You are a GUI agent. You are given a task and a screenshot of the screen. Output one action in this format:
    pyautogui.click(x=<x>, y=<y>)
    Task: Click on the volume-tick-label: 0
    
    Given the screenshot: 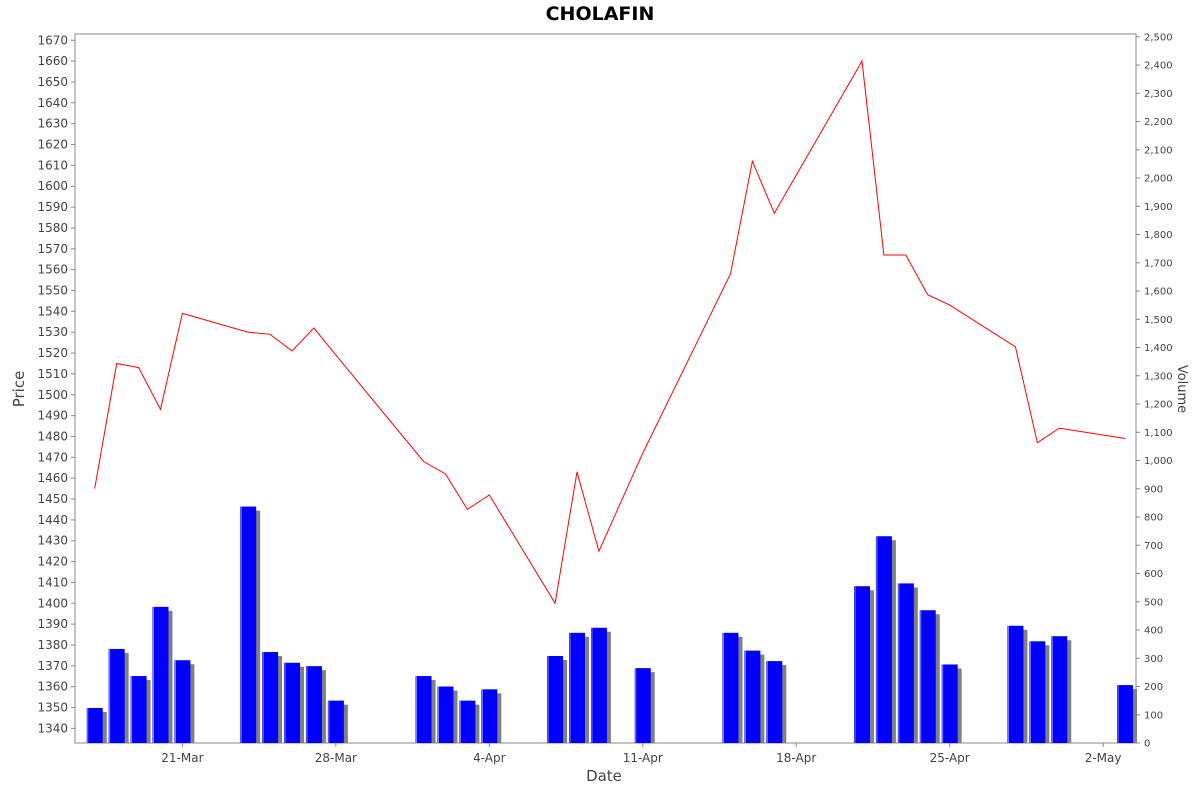 What is the action you would take?
    pyautogui.click(x=1147, y=744)
    